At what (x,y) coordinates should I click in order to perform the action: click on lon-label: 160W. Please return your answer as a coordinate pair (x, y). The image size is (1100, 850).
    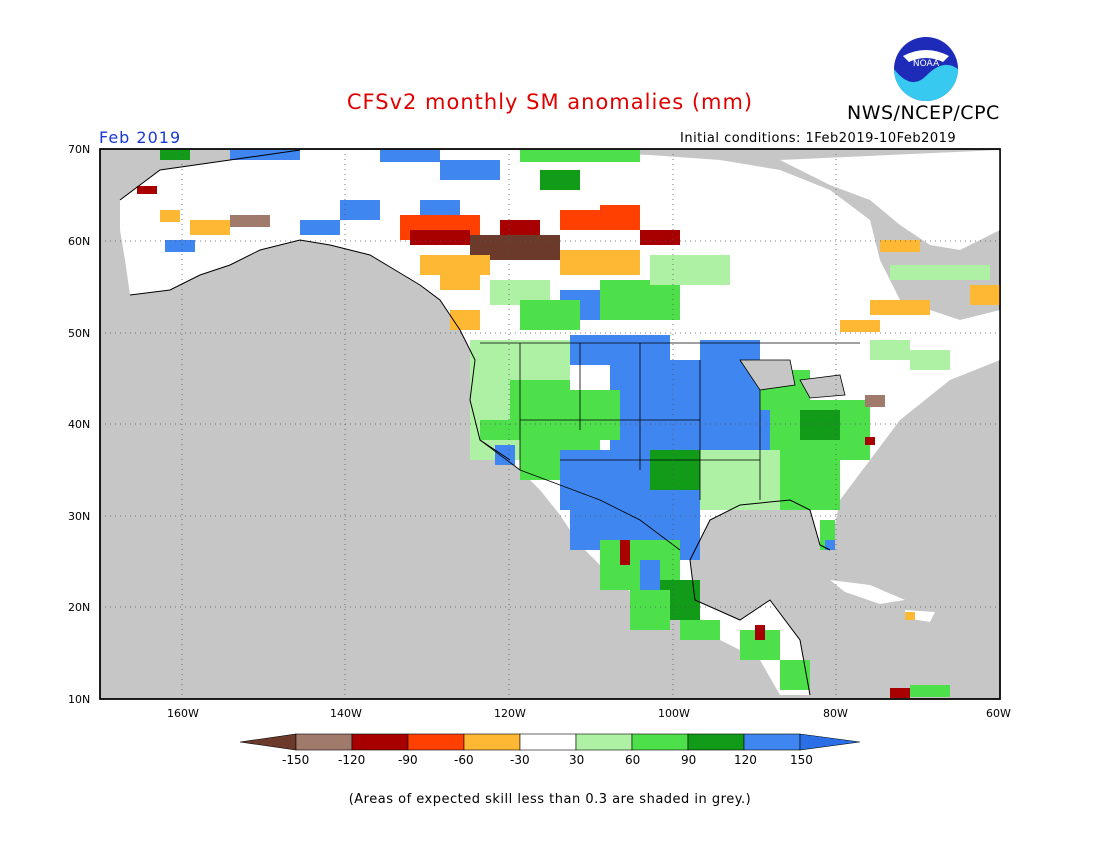
    Looking at the image, I should click on (183, 713).